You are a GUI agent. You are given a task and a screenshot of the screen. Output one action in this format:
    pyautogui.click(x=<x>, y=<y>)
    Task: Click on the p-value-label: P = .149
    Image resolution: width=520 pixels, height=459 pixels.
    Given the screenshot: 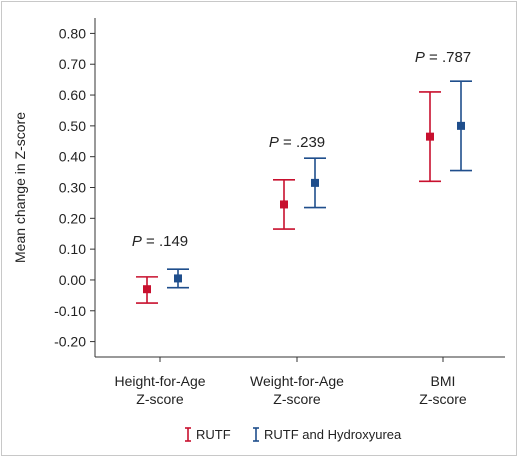 What is the action you would take?
    pyautogui.click(x=160, y=241)
    